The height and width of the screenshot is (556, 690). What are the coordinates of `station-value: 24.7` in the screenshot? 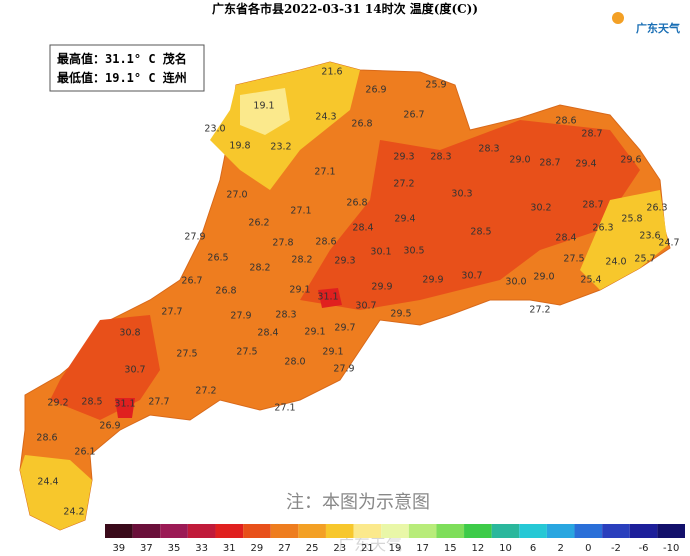 It's located at (668, 243).